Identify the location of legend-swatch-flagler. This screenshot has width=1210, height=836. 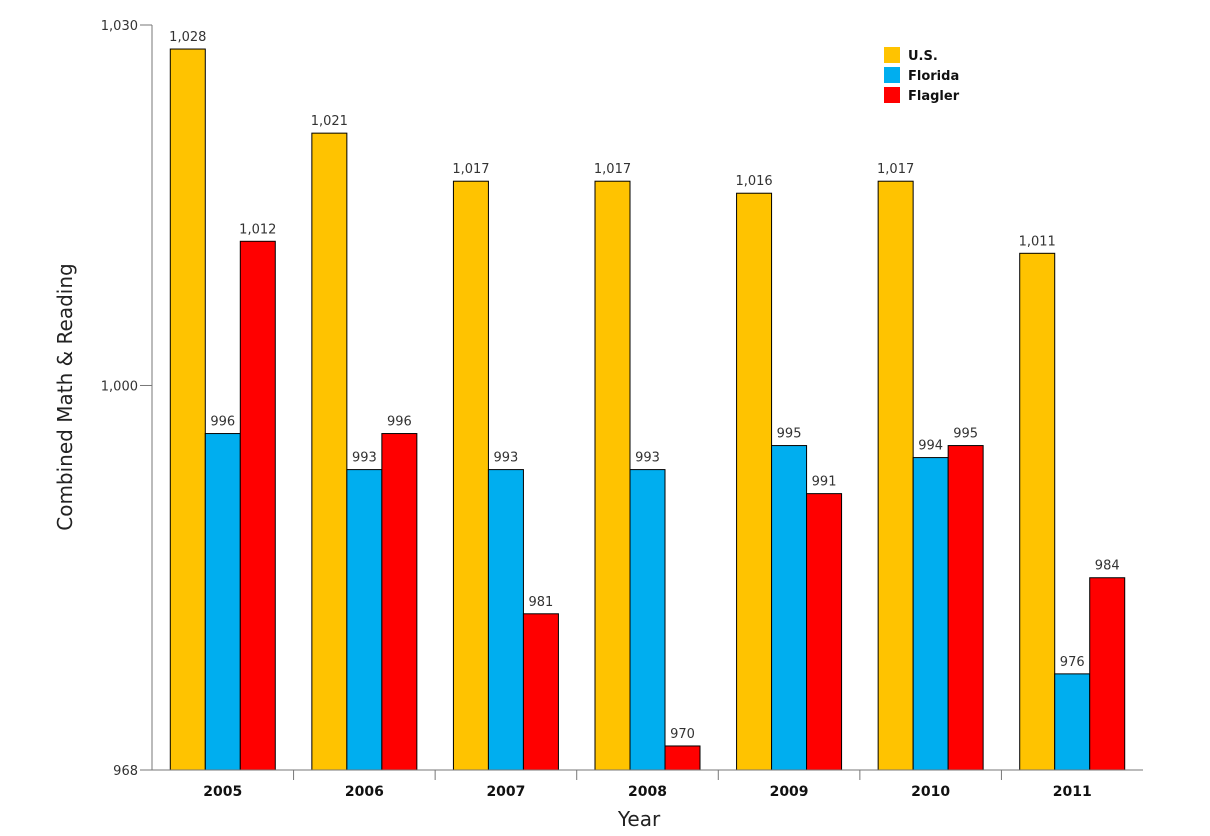
(892, 95).